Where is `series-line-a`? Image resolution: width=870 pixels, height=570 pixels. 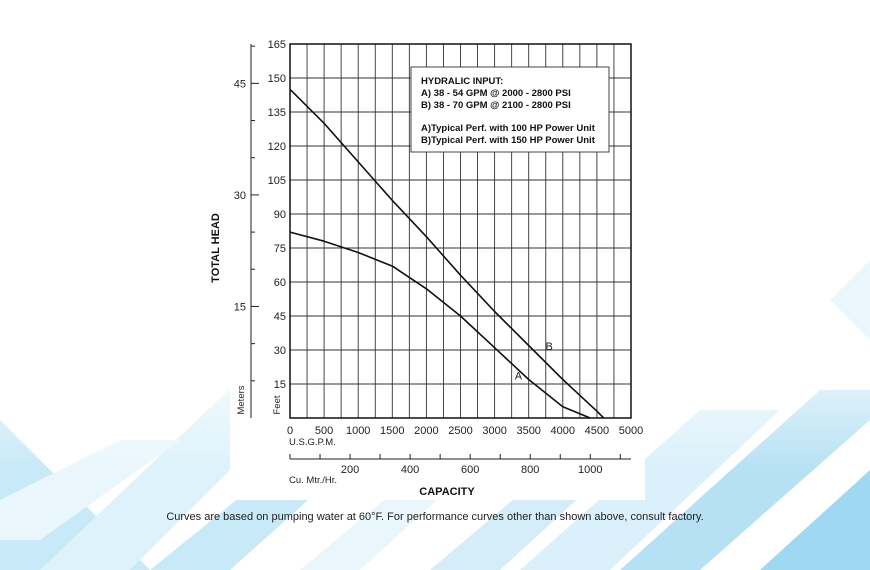 series-line-a is located at coordinates (440, 325).